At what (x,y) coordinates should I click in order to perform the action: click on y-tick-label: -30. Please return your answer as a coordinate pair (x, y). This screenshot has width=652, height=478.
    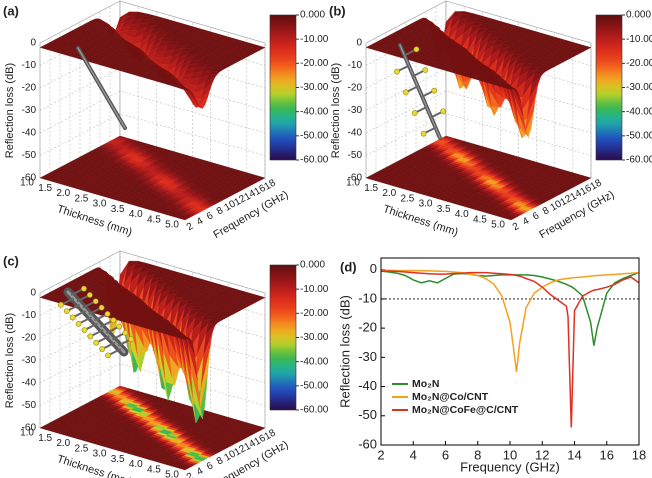
    Looking at the image, I should click on (367, 356).